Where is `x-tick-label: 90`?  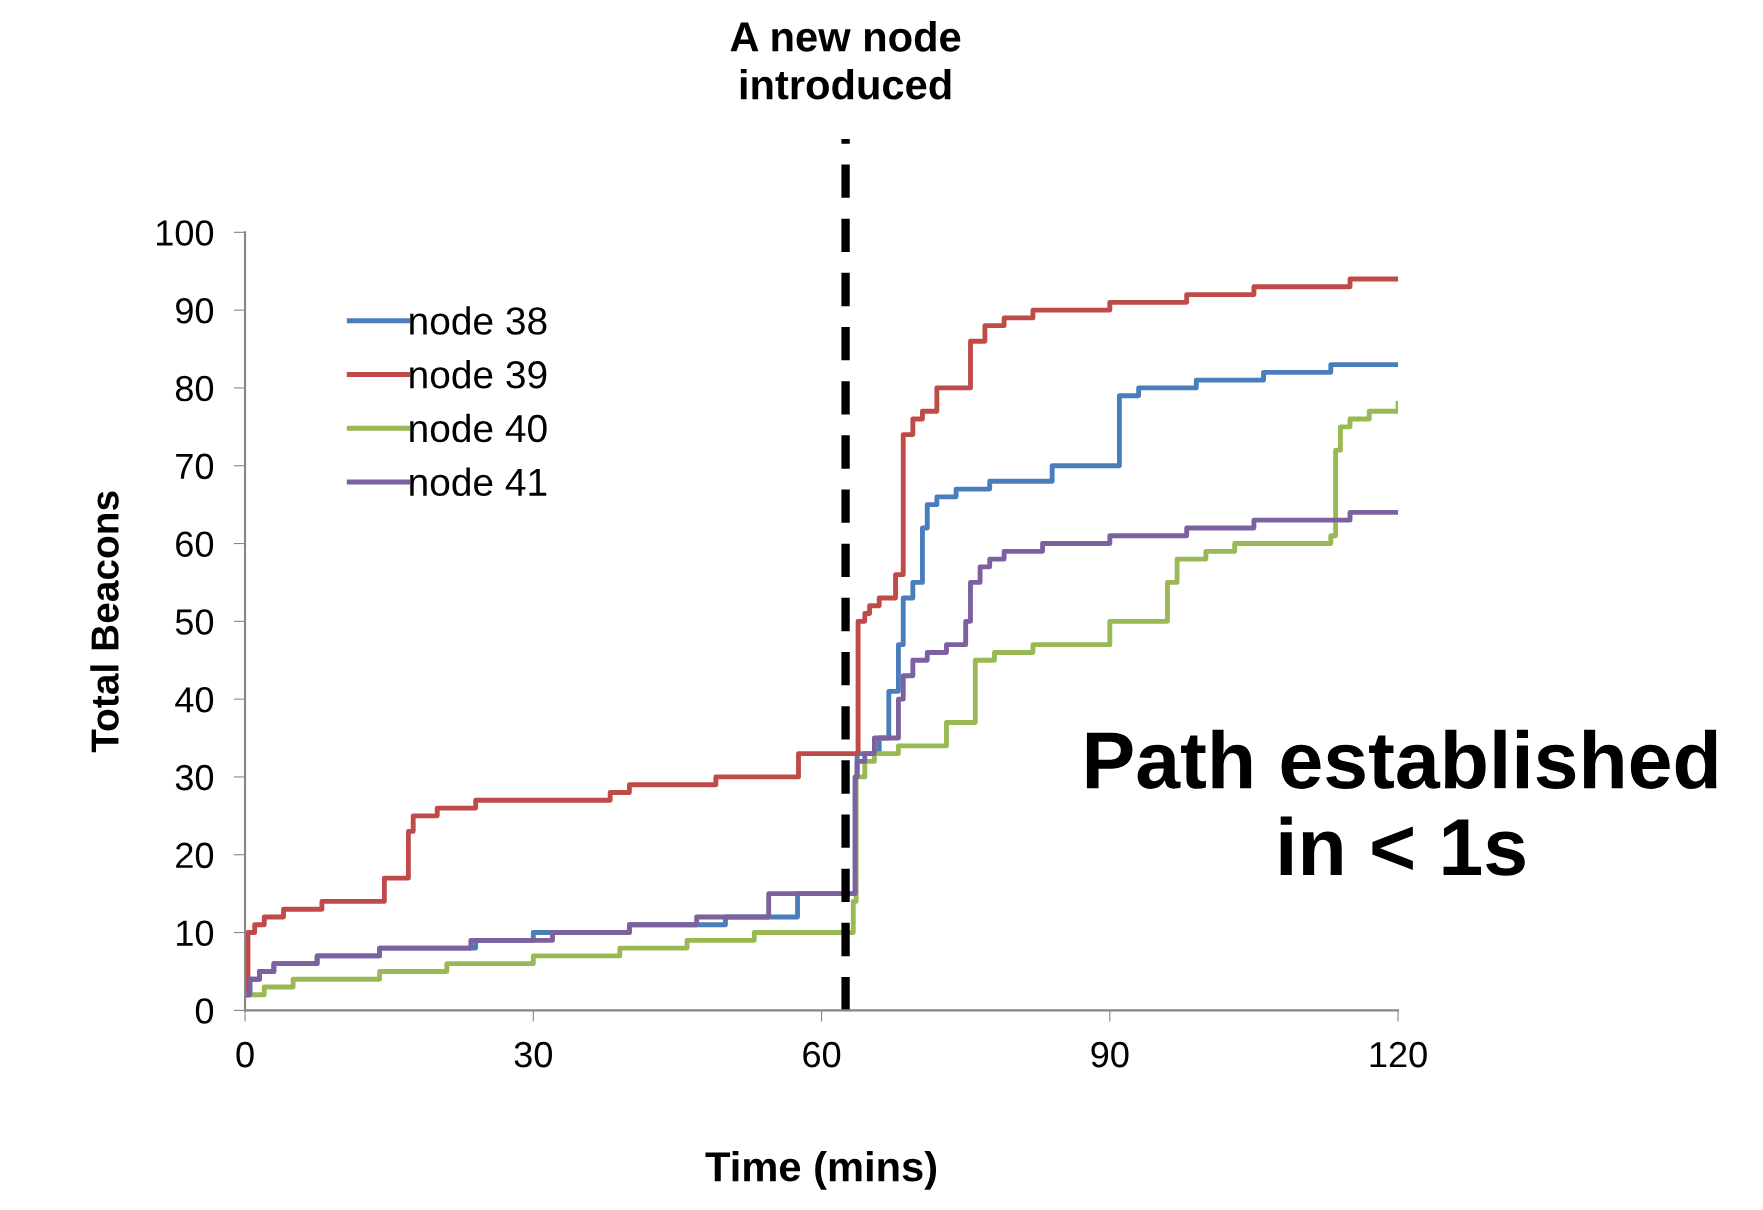 x-tick-label: 90 is located at coordinates (1110, 1054).